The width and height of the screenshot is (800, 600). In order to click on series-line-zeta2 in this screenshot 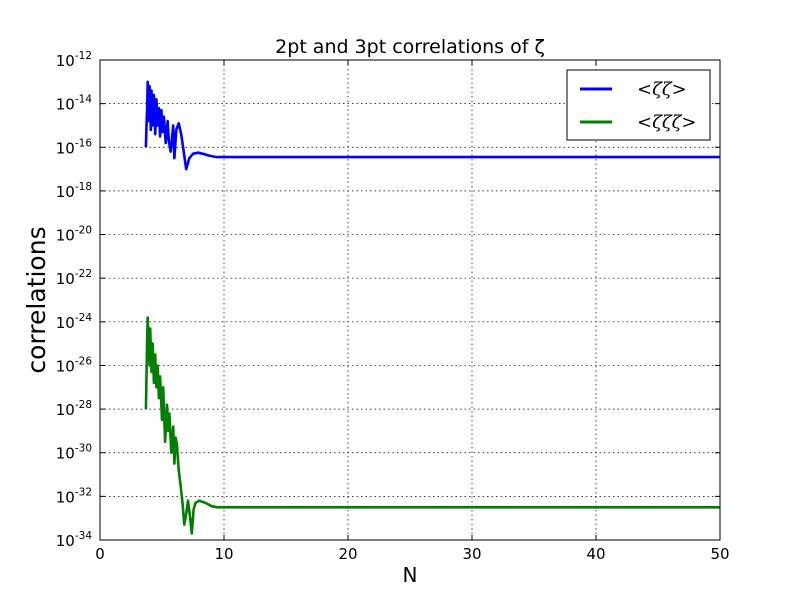, I will do `click(432, 125)`.